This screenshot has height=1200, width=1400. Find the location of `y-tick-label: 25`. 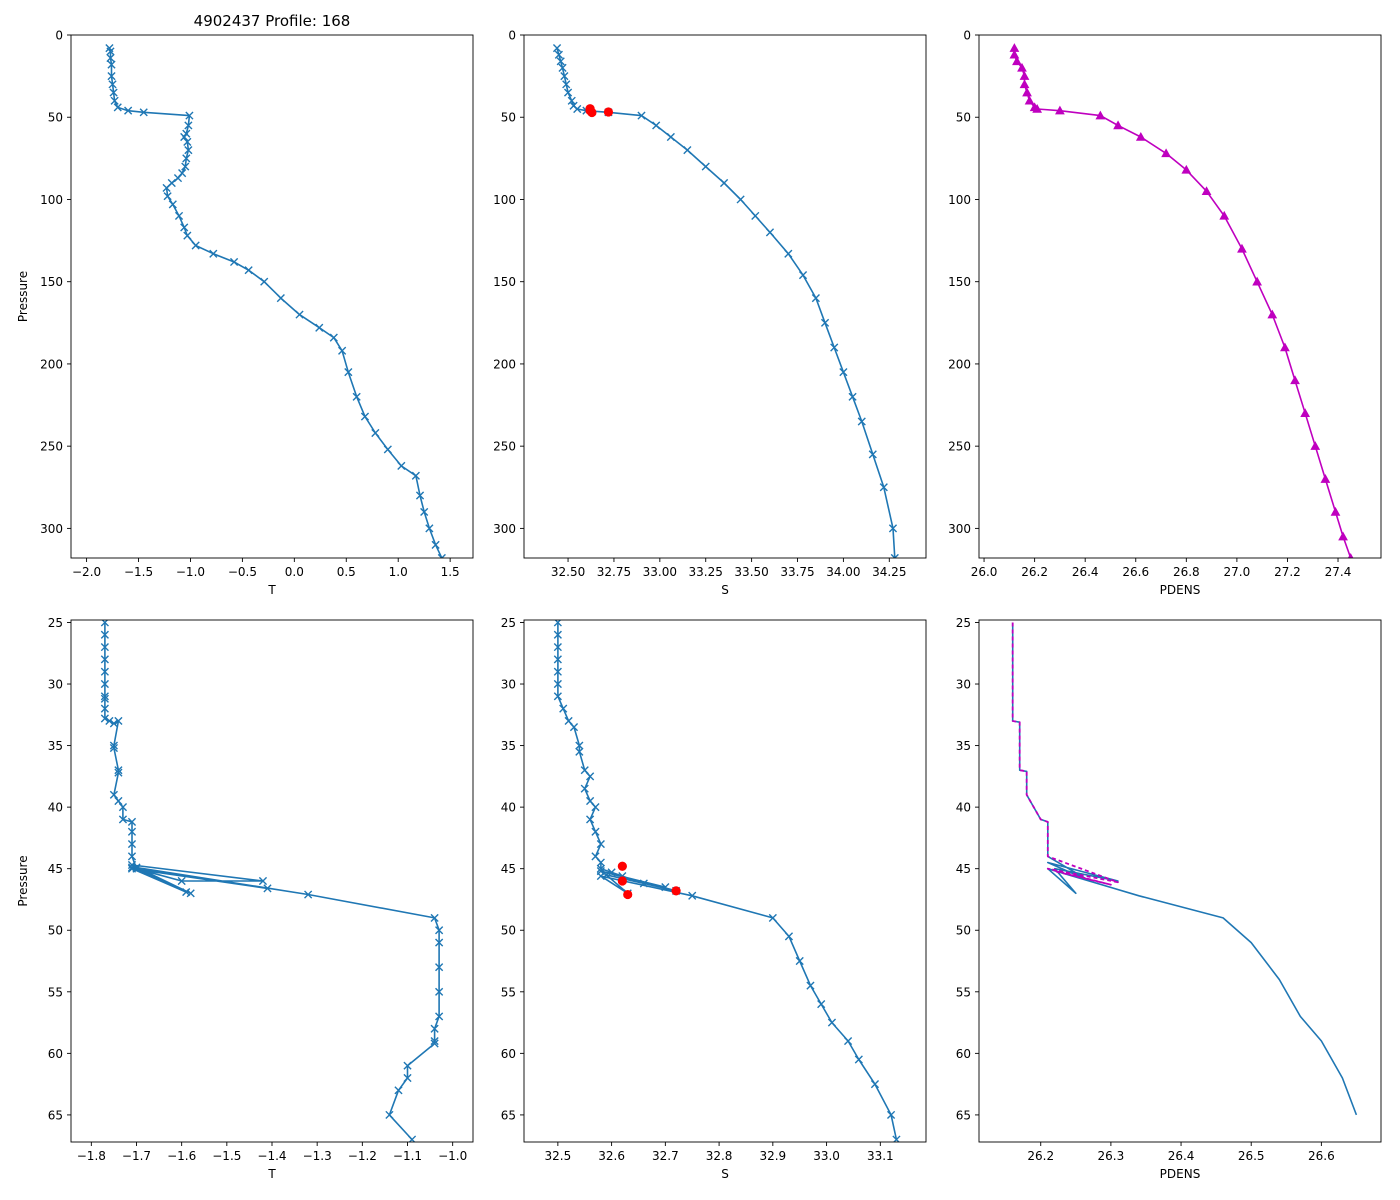

y-tick-label: 25 is located at coordinates (963, 623).